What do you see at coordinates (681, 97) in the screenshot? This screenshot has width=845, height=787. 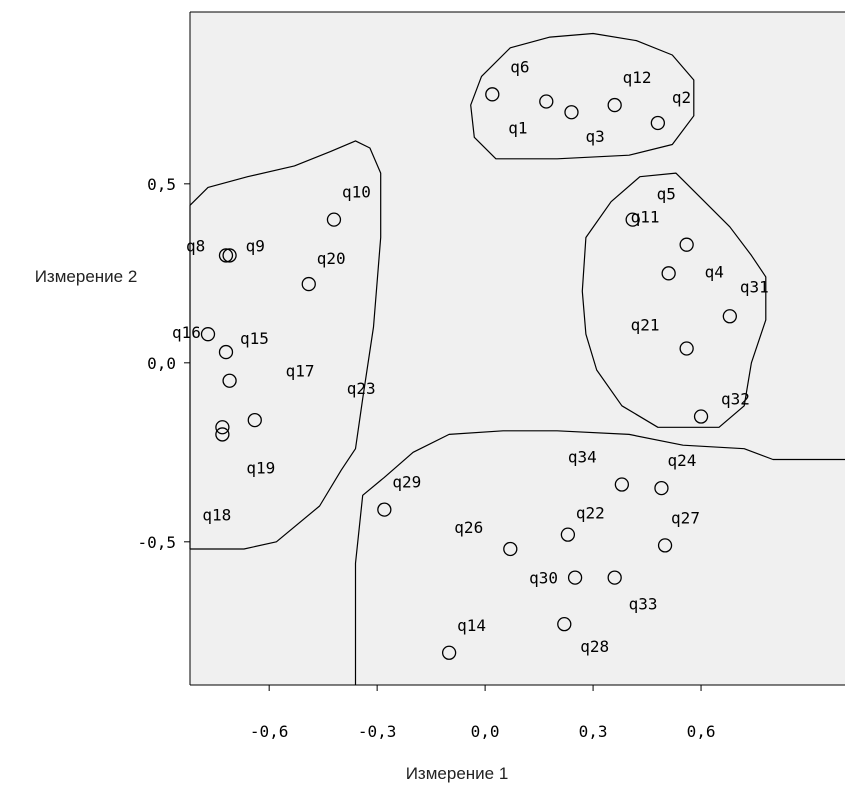 I see `point-label-q2: q2` at bounding box center [681, 97].